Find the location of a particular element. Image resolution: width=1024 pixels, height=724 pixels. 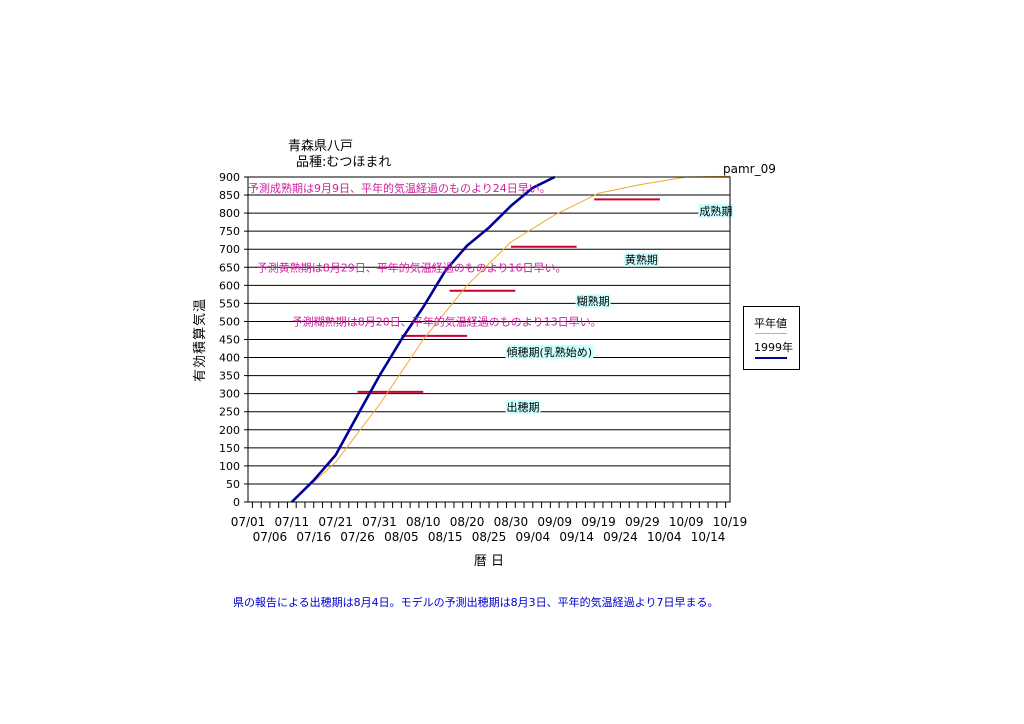

y-tick-label: 600 is located at coordinates (229, 285).